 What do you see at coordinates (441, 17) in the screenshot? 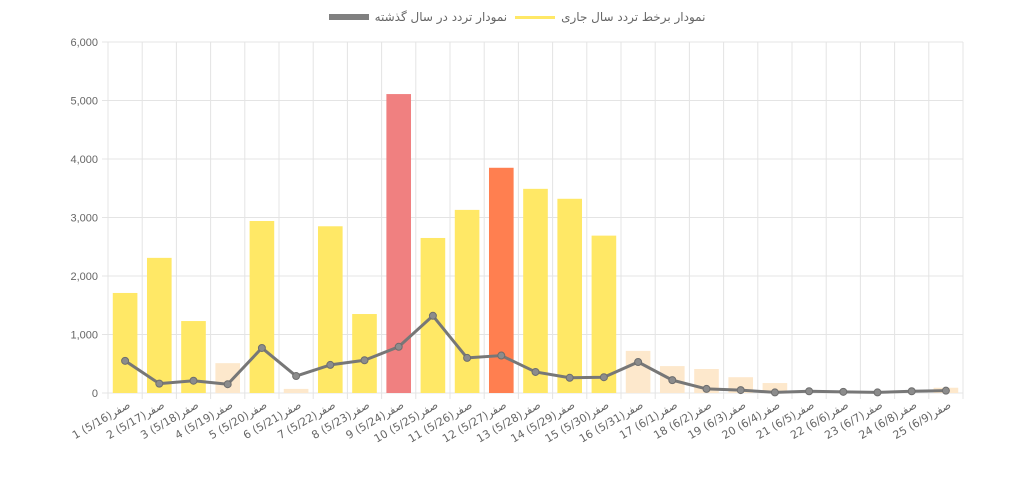
I see `legend-label-last-year: نمودار تردد در سال گذشته` at bounding box center [441, 17].